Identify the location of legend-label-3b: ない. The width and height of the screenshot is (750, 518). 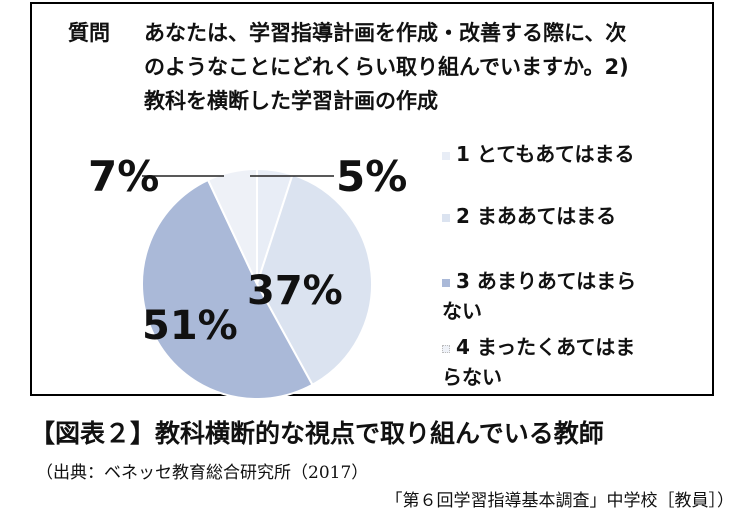
(462, 311).